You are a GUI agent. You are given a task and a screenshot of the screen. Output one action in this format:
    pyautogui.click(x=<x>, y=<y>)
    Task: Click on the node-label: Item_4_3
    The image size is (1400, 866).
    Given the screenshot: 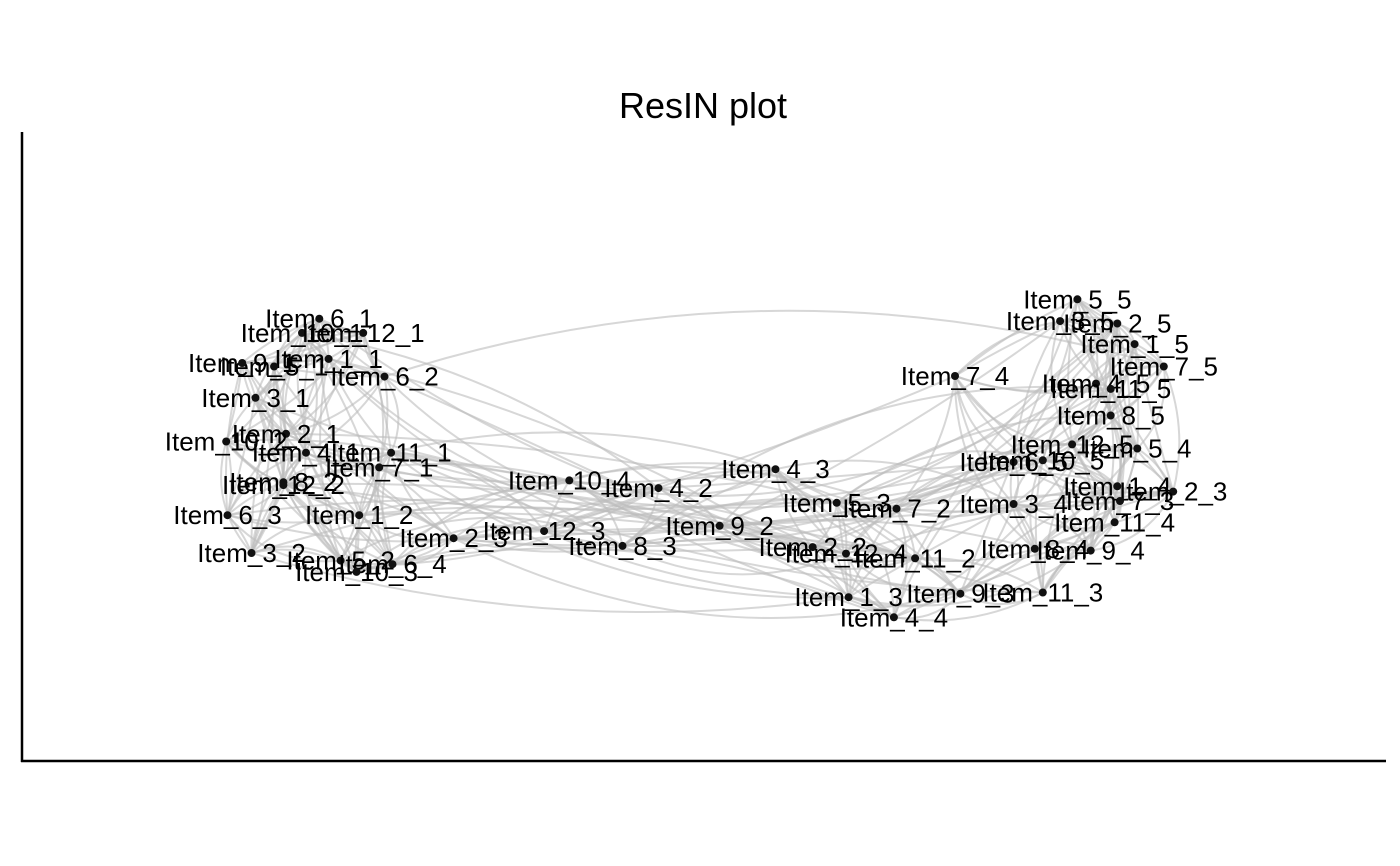 What is the action you would take?
    pyautogui.click(x=775, y=469)
    